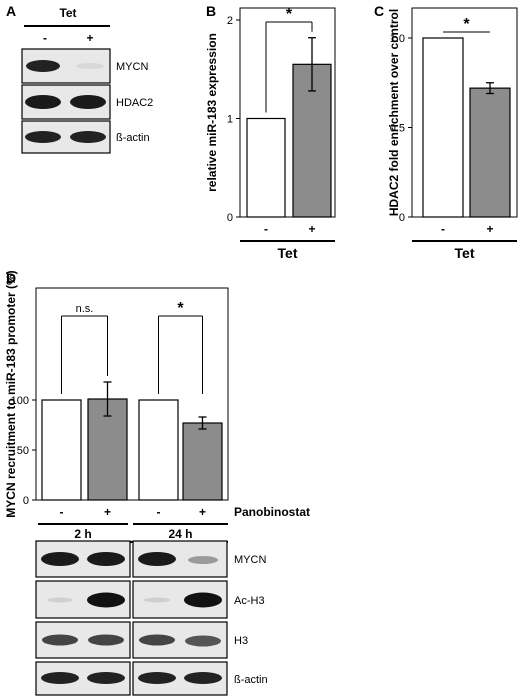 Image resolution: width=520 pixels, height=699 pixels. What do you see at coordinates (133, 138) in the screenshot?
I see `panel-a-row-actin: ß-actin` at bounding box center [133, 138].